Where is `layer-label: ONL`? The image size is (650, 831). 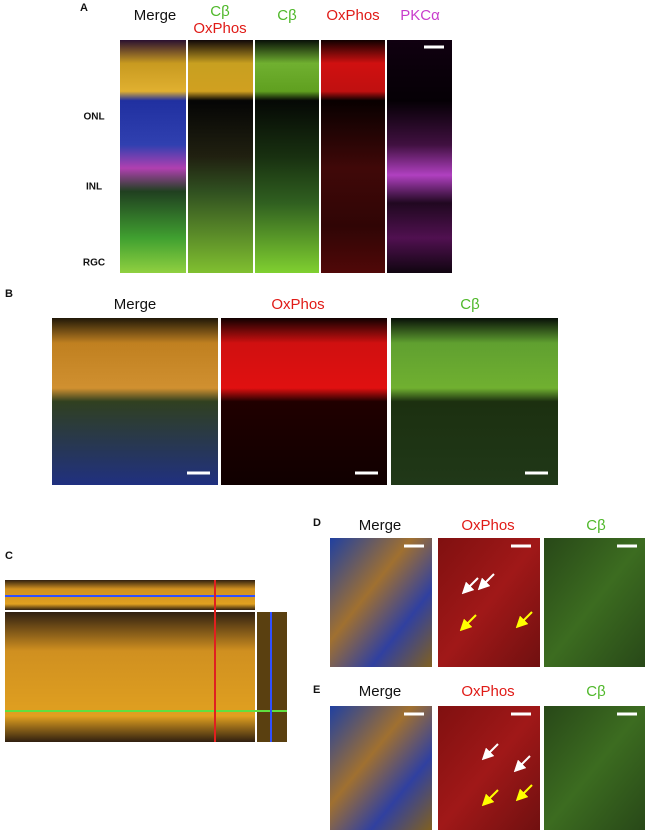 layer-label: ONL is located at coordinates (93, 117).